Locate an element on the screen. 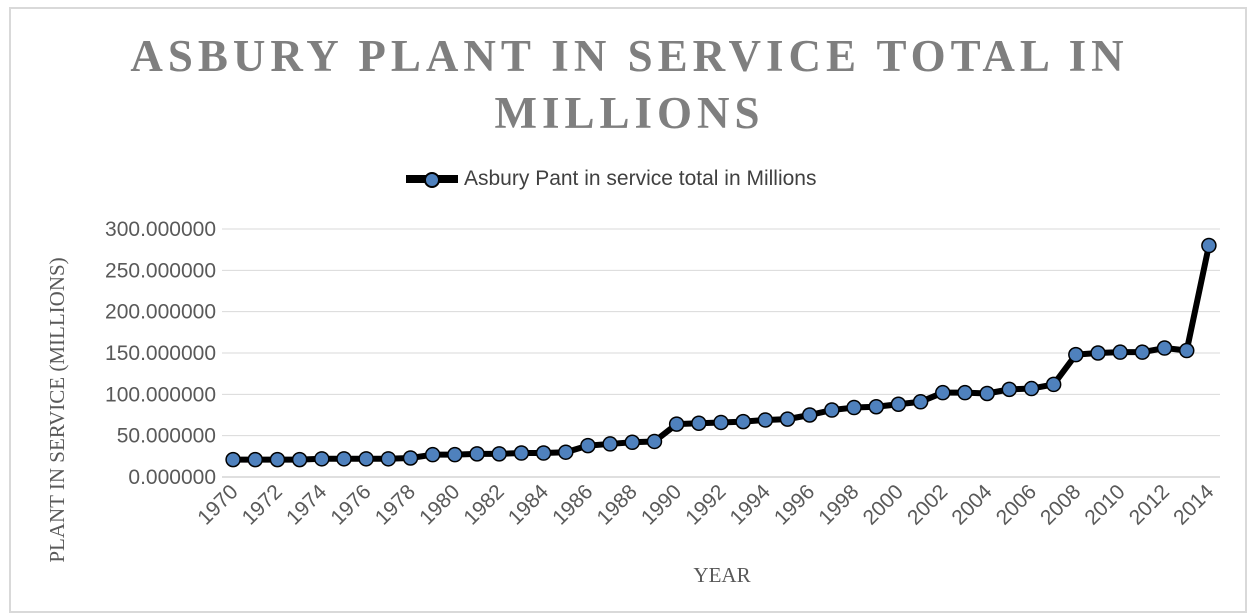 Image resolution: width=1259 pixels, height=616 pixels. legend-swatch is located at coordinates (432, 179).